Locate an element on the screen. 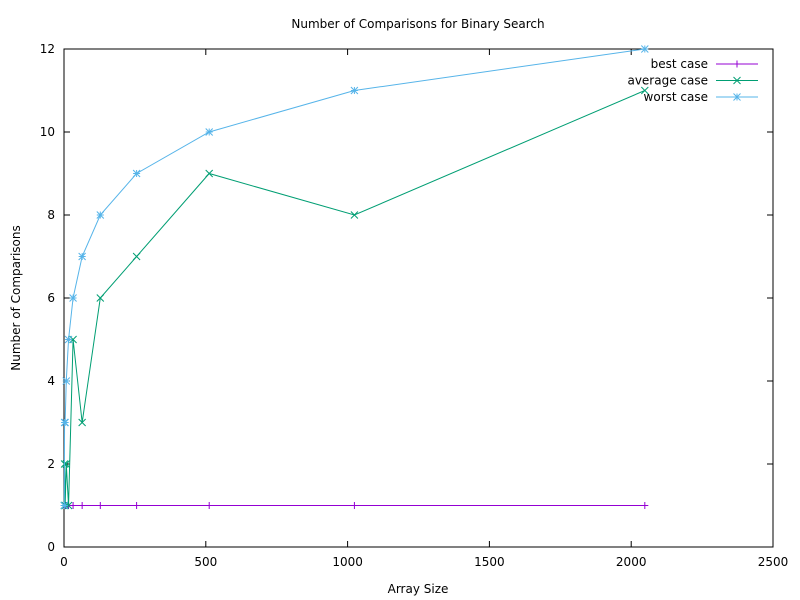 This screenshot has height=600, width=800. legend: best case average case worst case is located at coordinates (692, 80).